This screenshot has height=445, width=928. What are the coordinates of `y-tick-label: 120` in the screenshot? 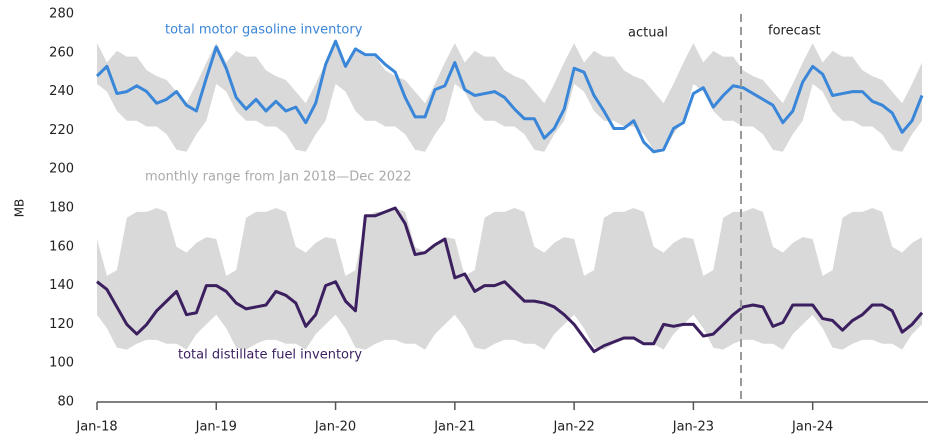 It's located at (61, 324).